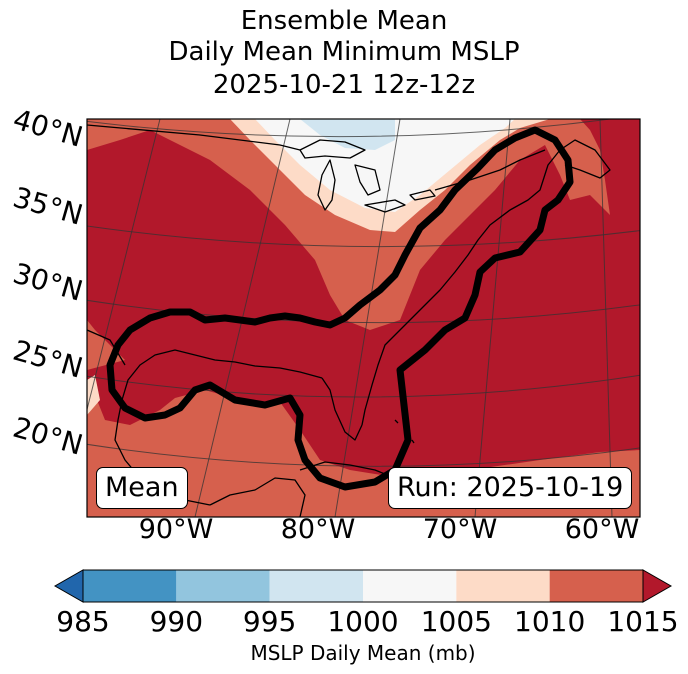 This screenshot has height=674, width=688. What do you see at coordinates (363, 653) in the screenshot?
I see `colorbar-title: MSLP Daily Mean (mb)` at bounding box center [363, 653].